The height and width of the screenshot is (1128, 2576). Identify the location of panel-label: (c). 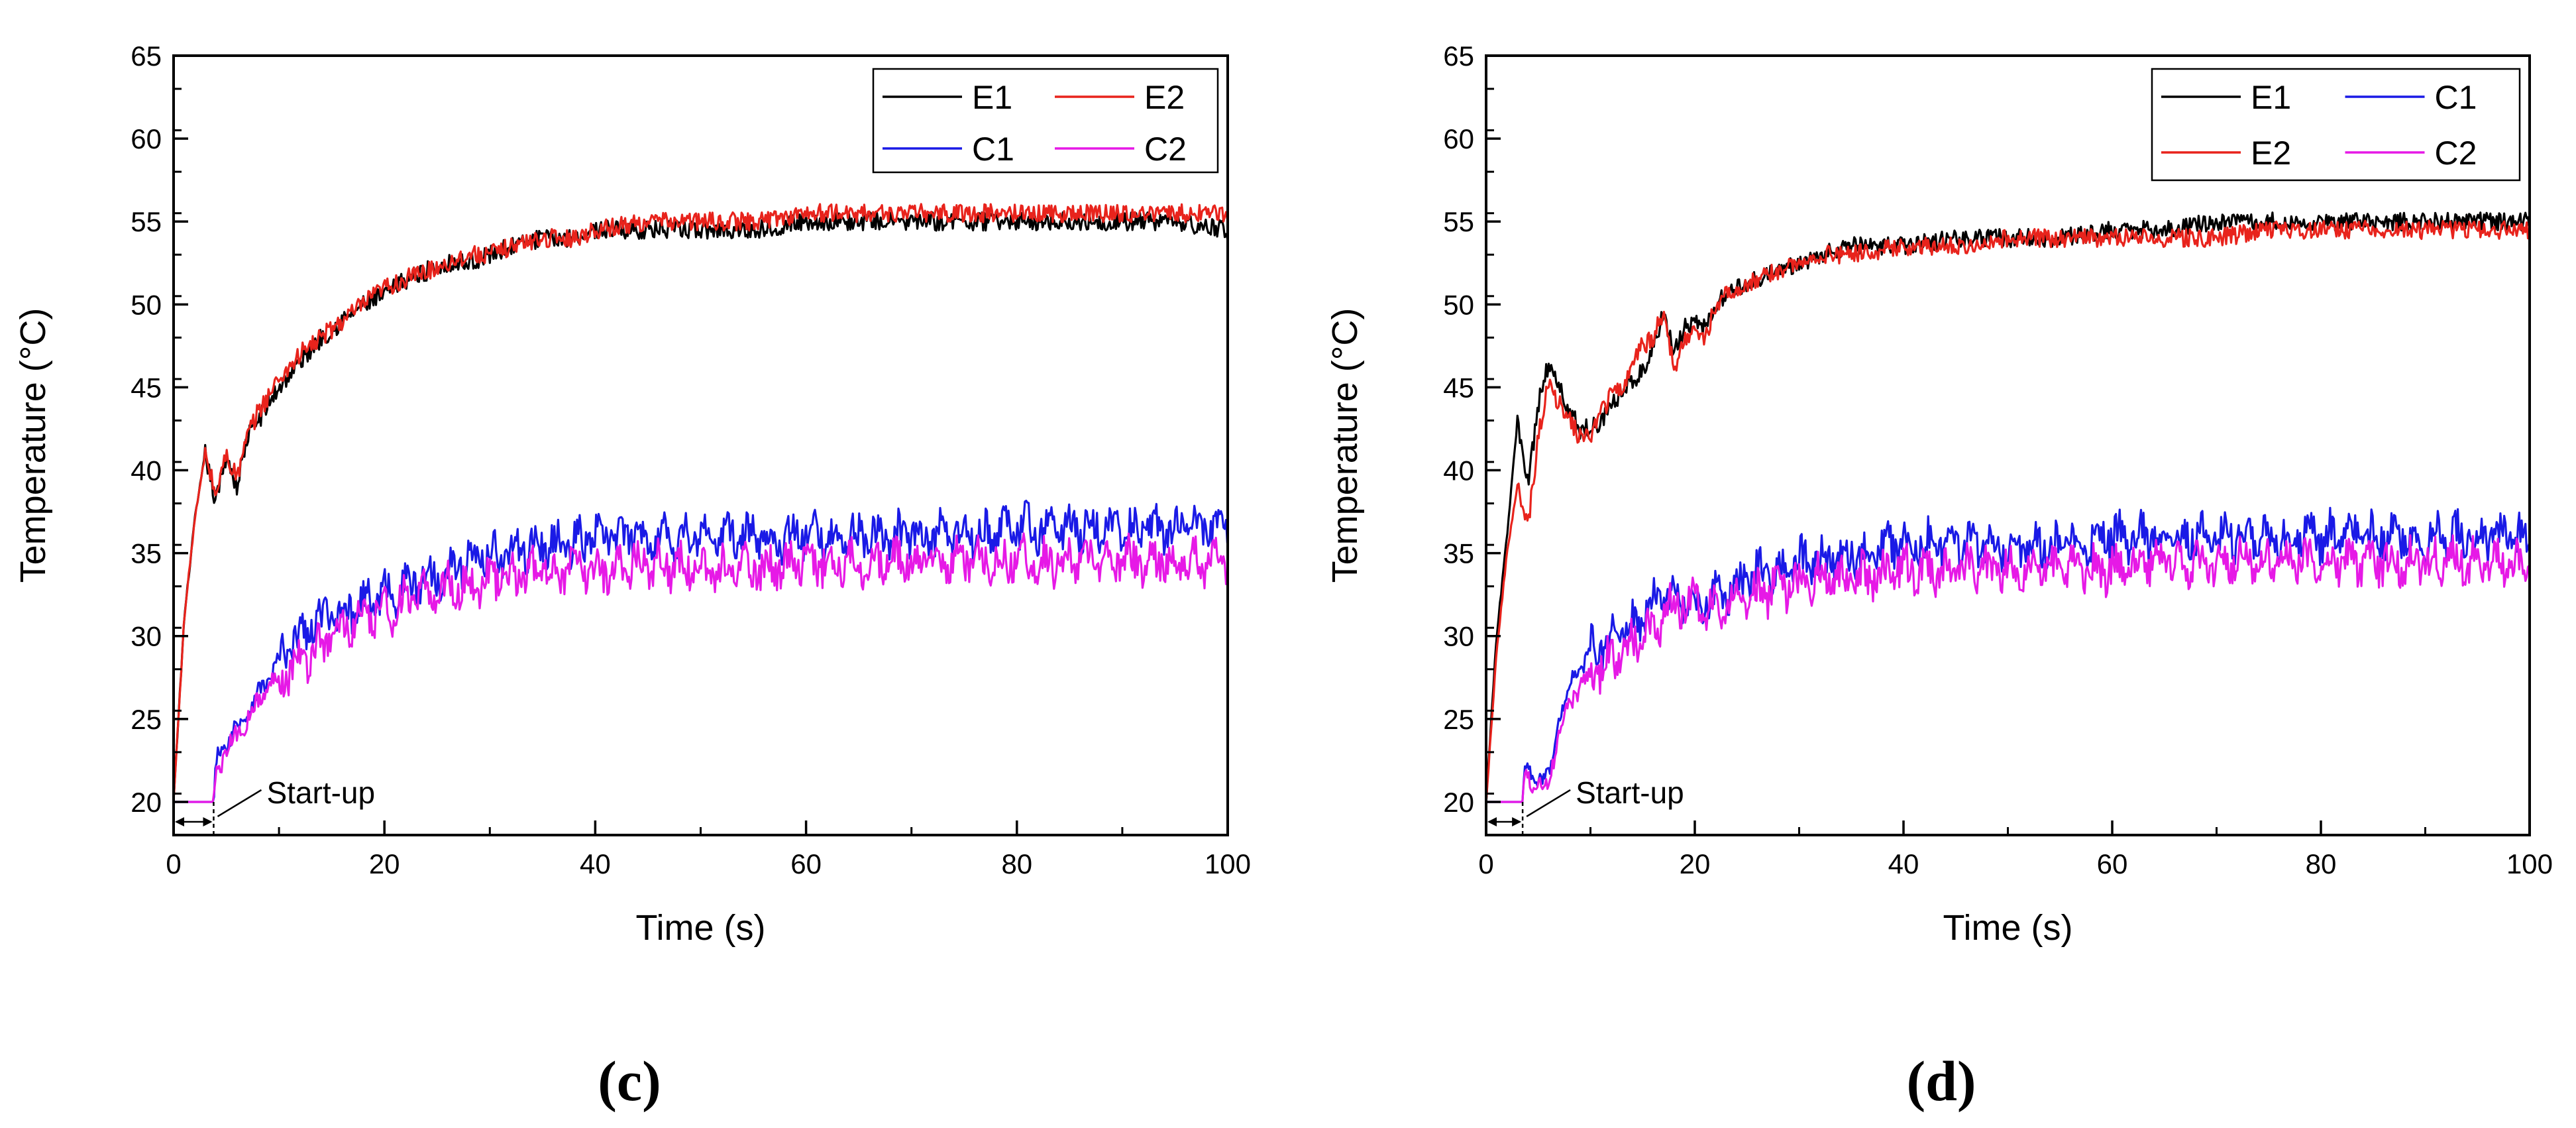
(629, 1081).